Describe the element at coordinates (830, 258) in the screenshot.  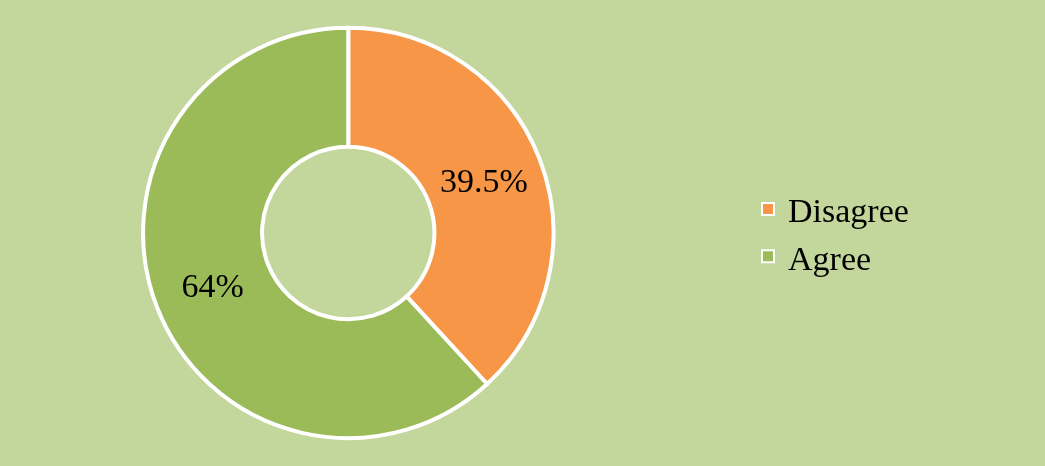
I see `legend-label: Agree` at that location.